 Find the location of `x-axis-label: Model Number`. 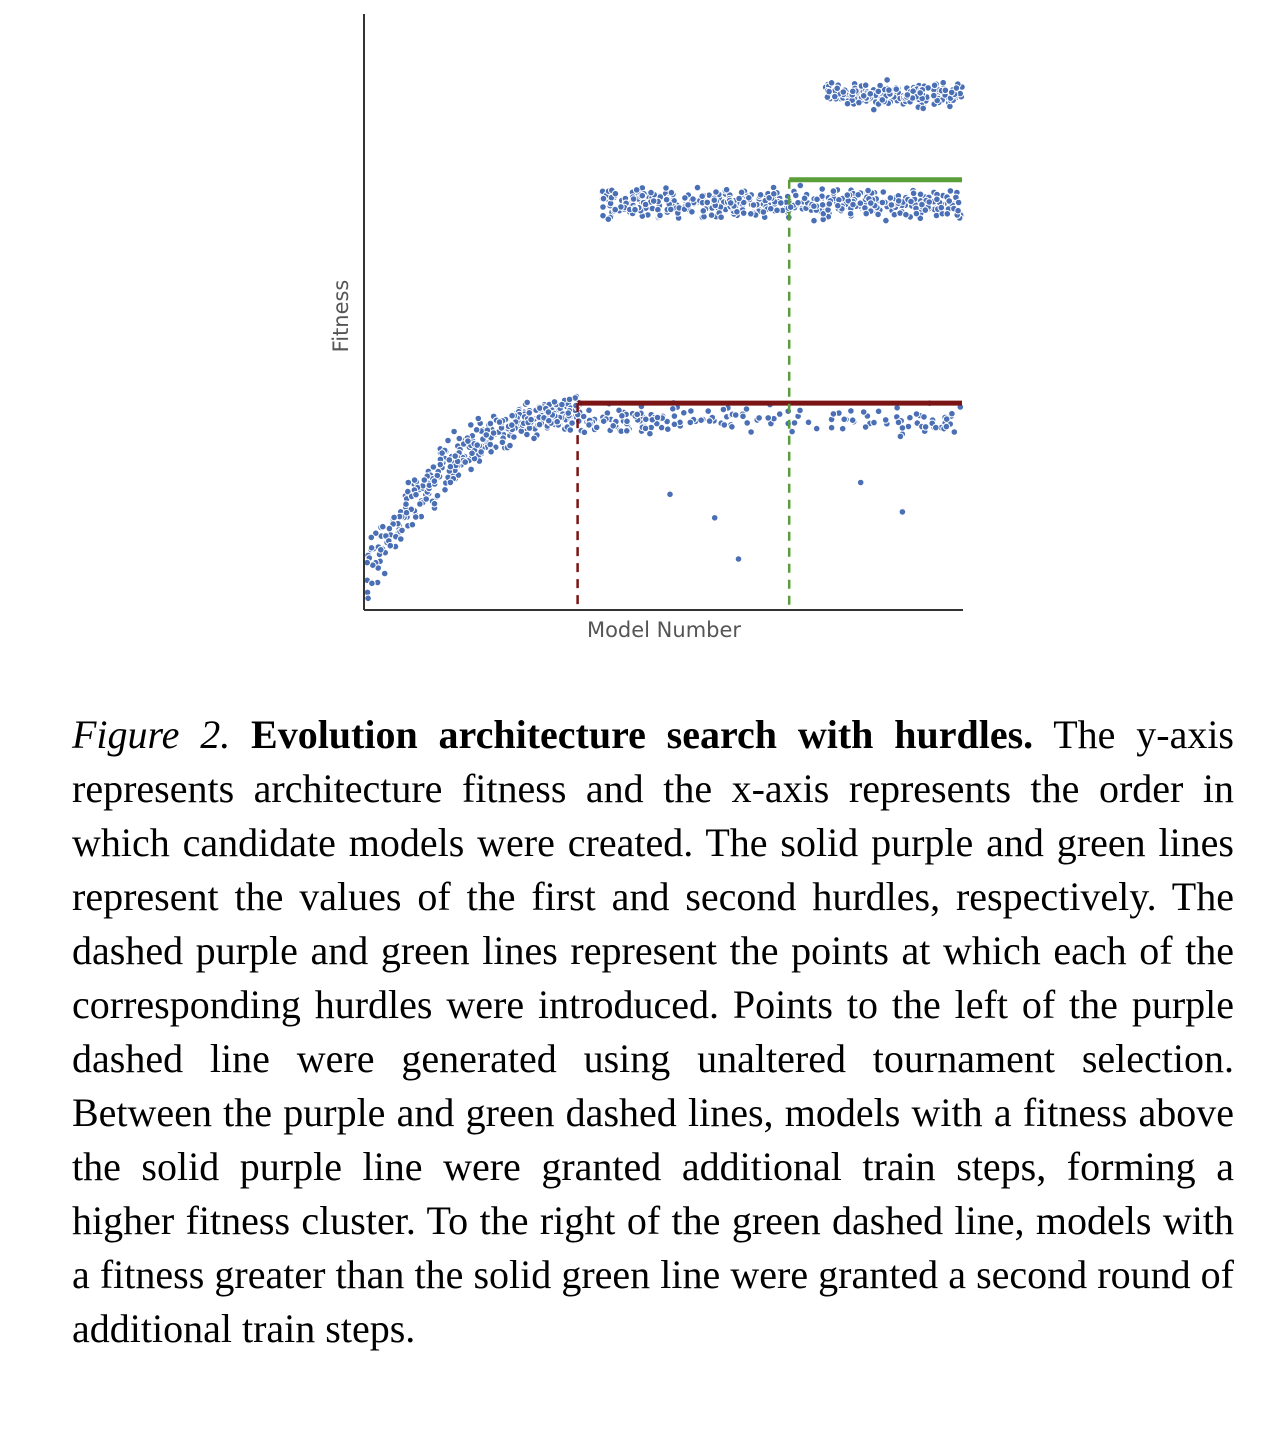

x-axis-label: Model Number is located at coordinates (664, 630).